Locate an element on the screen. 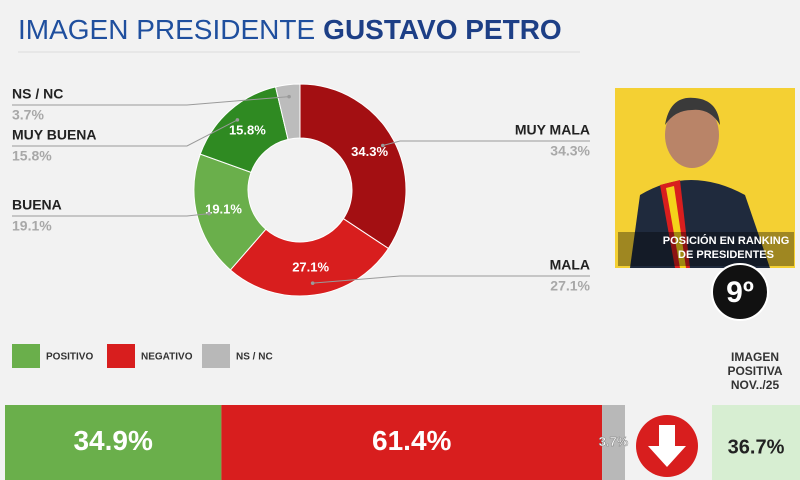 This screenshot has height=480, width=800. photo-sash-yellow is located at coordinates (676, 227).